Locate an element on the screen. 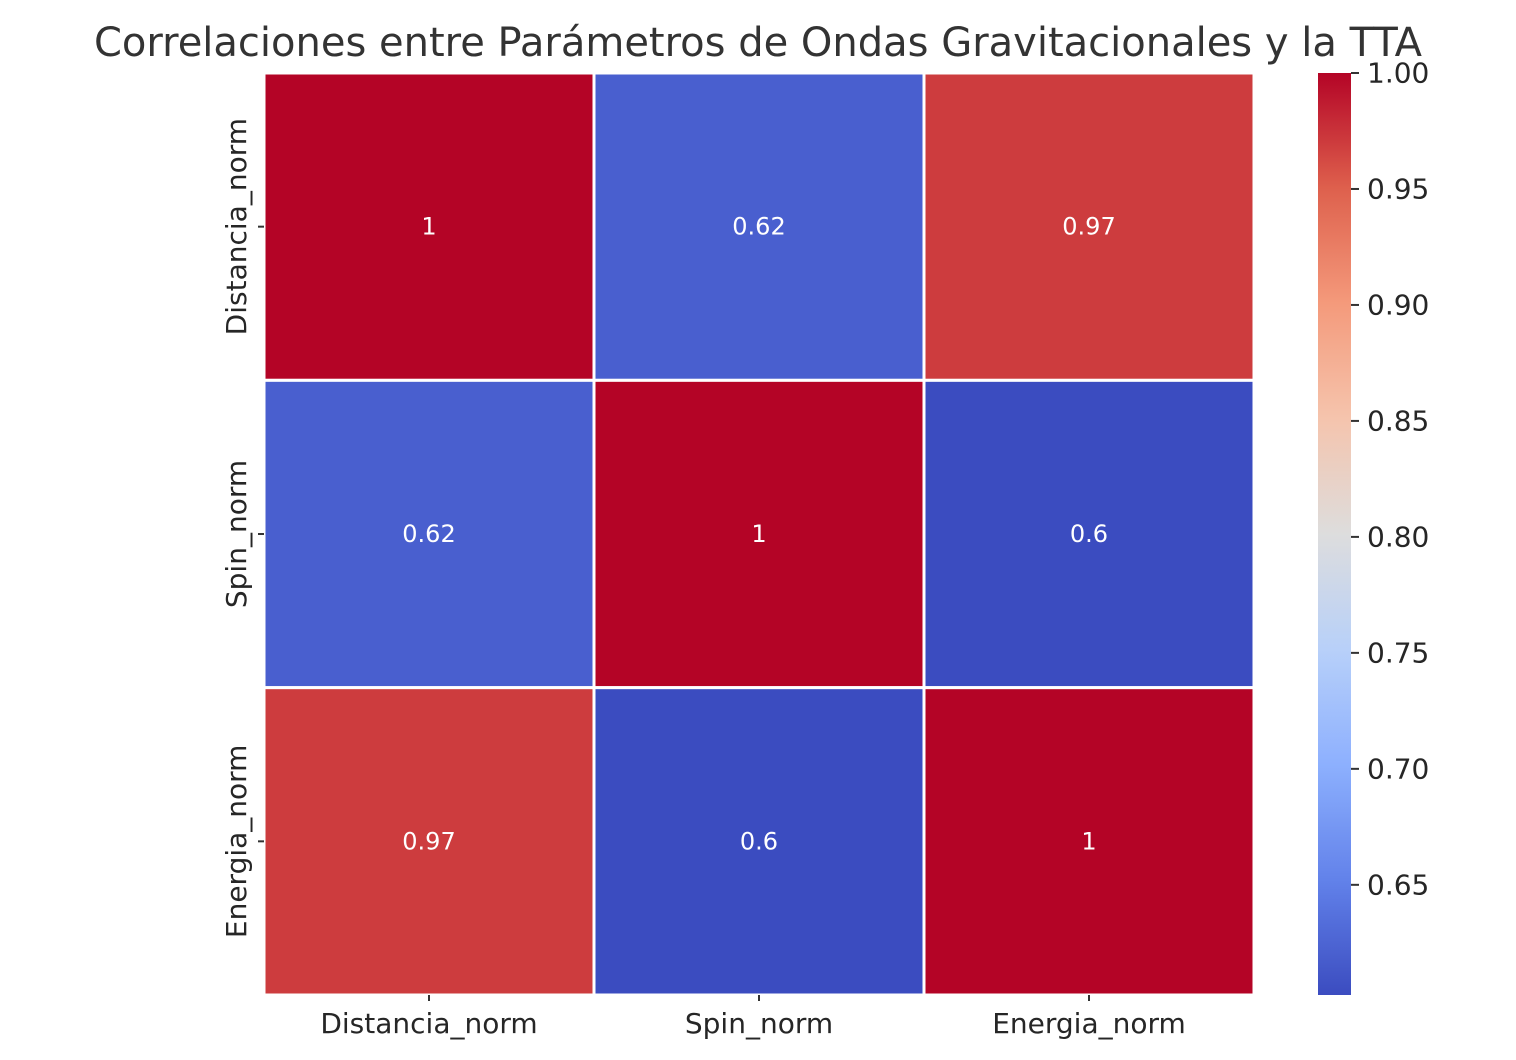 This screenshot has height=1060, width=1516. cell-value-label-0-0: 1 is located at coordinates (428, 227).